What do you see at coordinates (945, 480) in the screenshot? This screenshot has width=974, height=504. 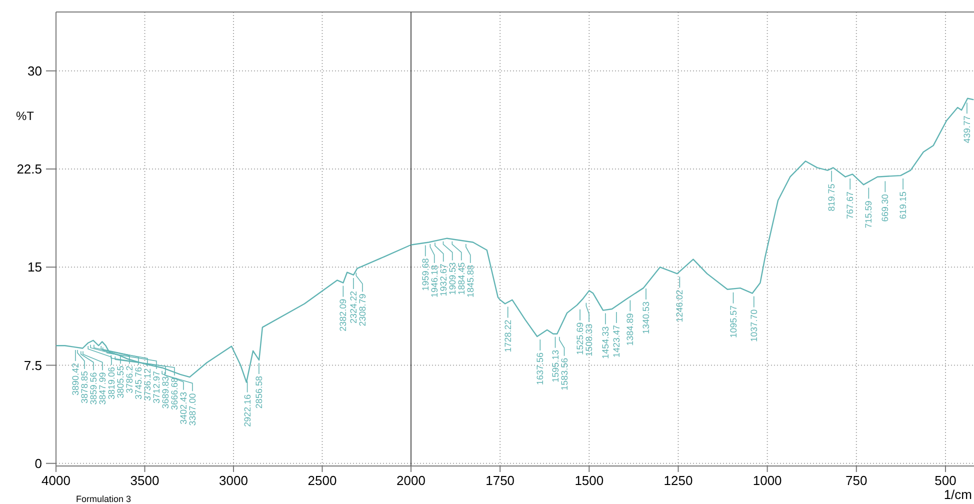 I see `x-tick-label: 500` at bounding box center [945, 480].